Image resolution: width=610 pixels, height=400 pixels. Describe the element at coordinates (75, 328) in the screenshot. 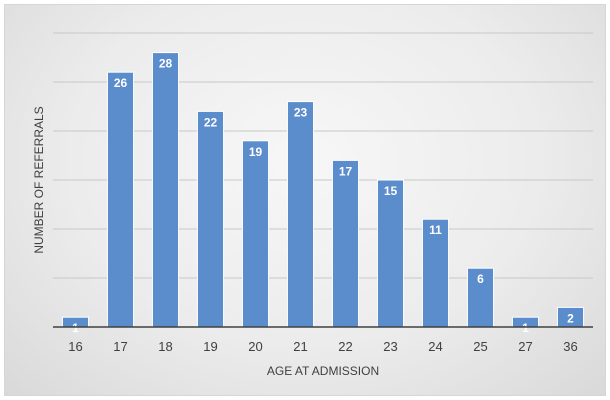

I see `data-label-16: 1` at that location.